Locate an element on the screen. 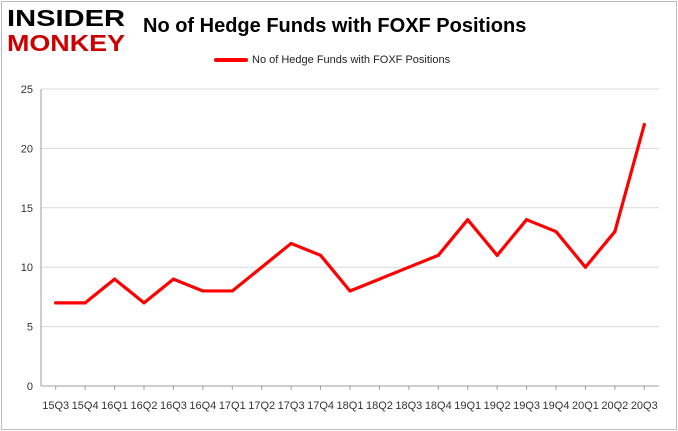 The width and height of the screenshot is (678, 431). y-tick-label: 25 is located at coordinates (27, 90).